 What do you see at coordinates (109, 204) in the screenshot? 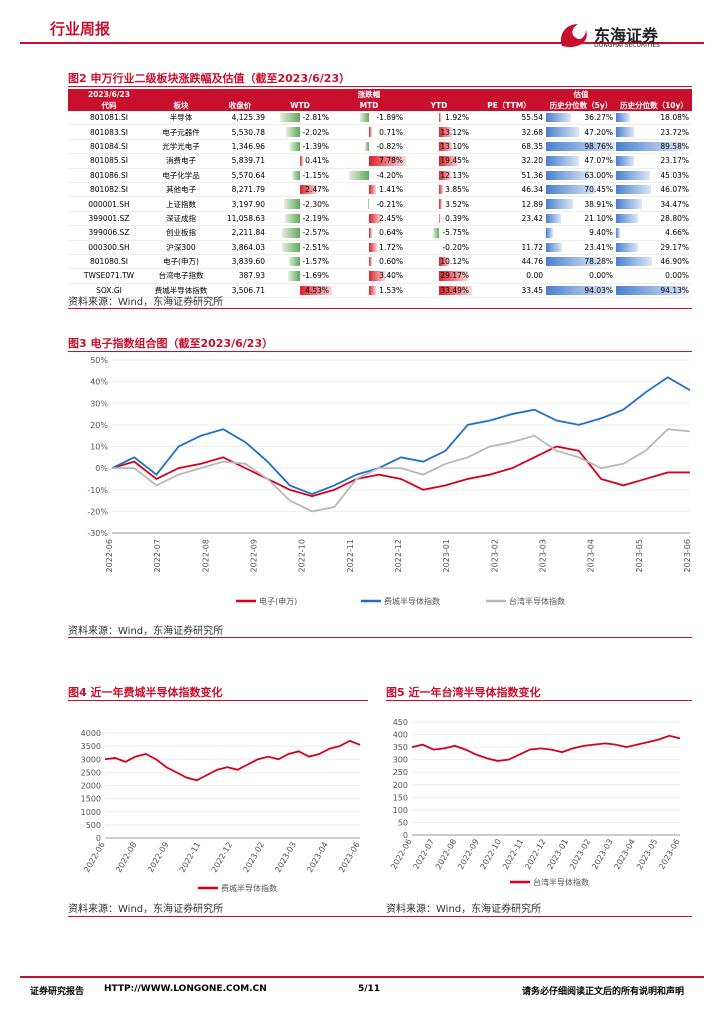
I see `cell-text: 000001.SH` at bounding box center [109, 204].